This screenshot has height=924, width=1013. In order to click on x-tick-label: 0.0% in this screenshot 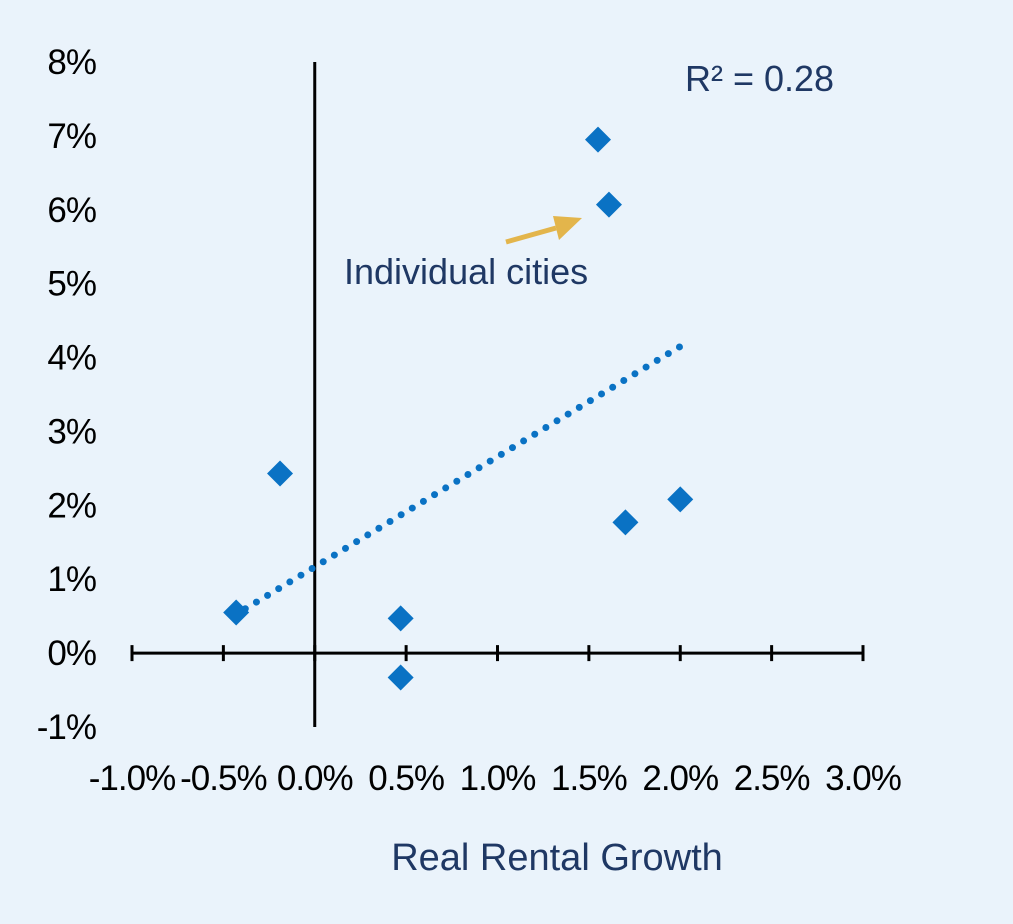, I will do `click(315, 778)`.